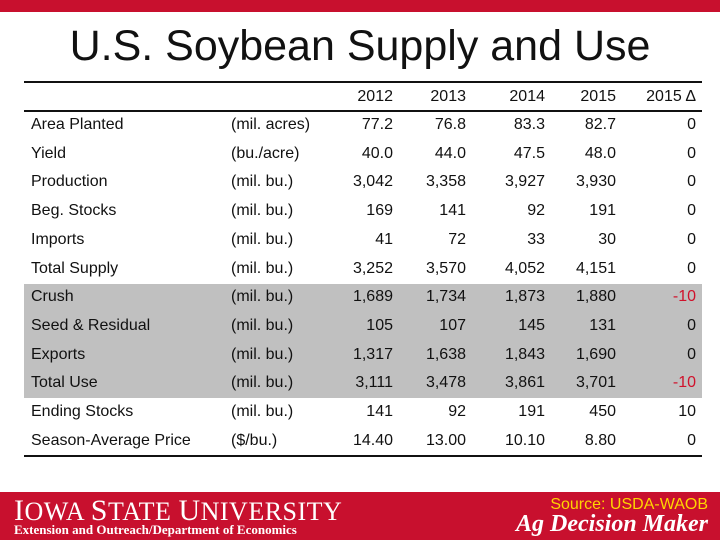  Describe the element at coordinates (600, 153) in the screenshot. I see `year-value: 48.0` at that location.